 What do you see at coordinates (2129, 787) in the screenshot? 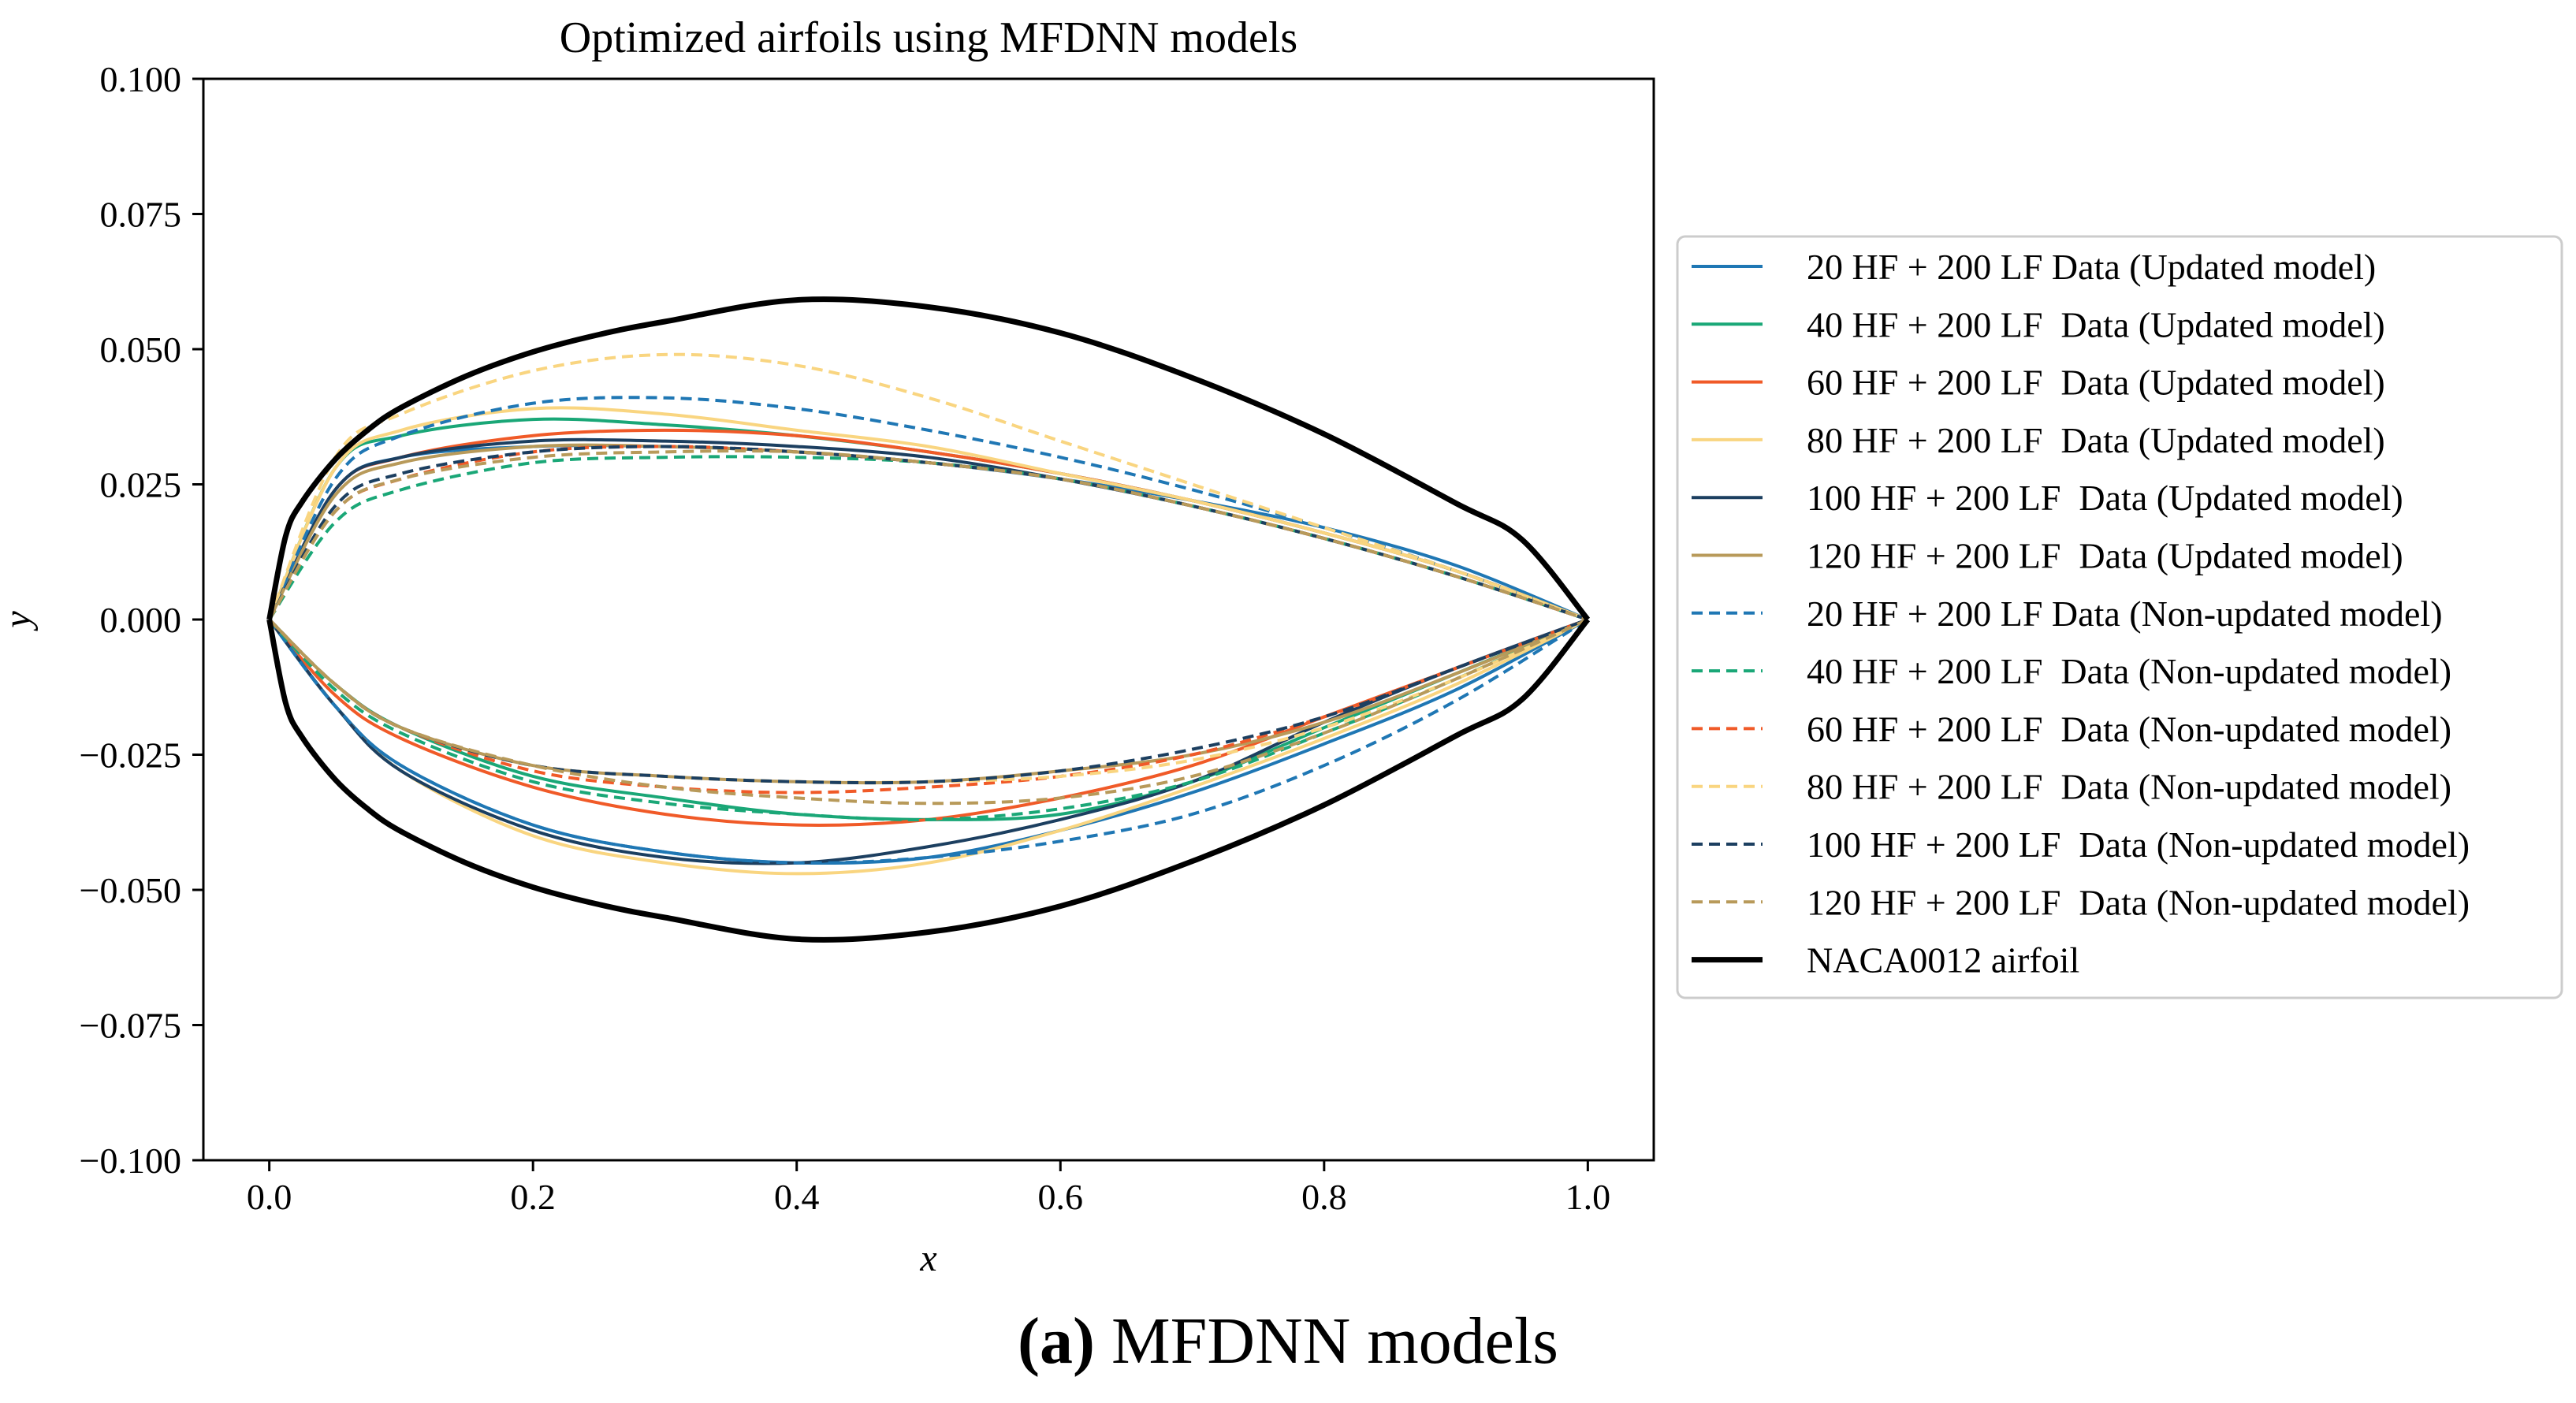
I see `legend-label: 80 HF + 200 LF Data (Non-updated model)` at bounding box center [2129, 787].